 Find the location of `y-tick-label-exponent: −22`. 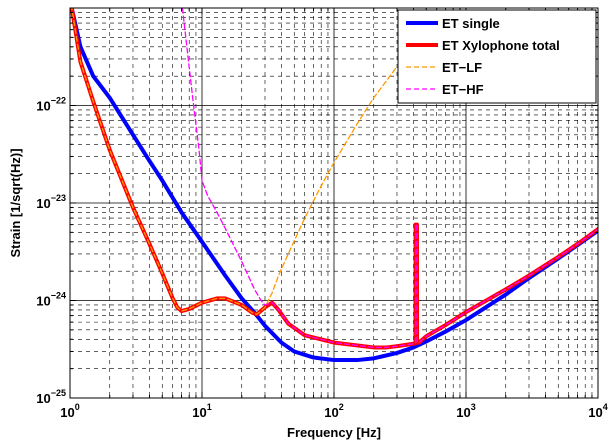

y-tick-label-exponent: −22 is located at coordinates (58, 101).